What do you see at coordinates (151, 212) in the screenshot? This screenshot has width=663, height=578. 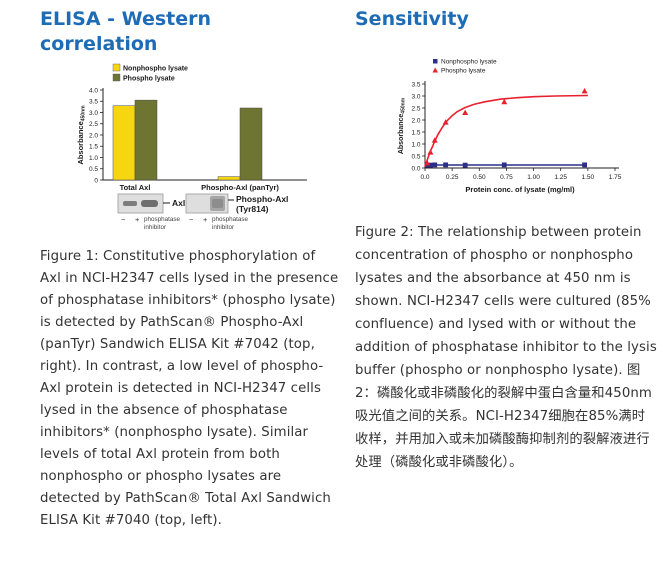 I see `total-axl-blot: Axl − + phosphatase inhibitor` at bounding box center [151, 212].